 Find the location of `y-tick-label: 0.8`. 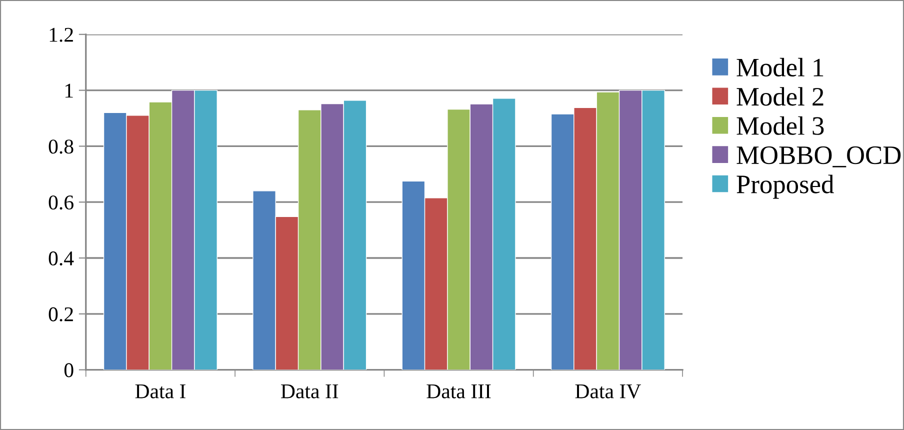

y-tick-label: 0.8 is located at coordinates (61, 147).